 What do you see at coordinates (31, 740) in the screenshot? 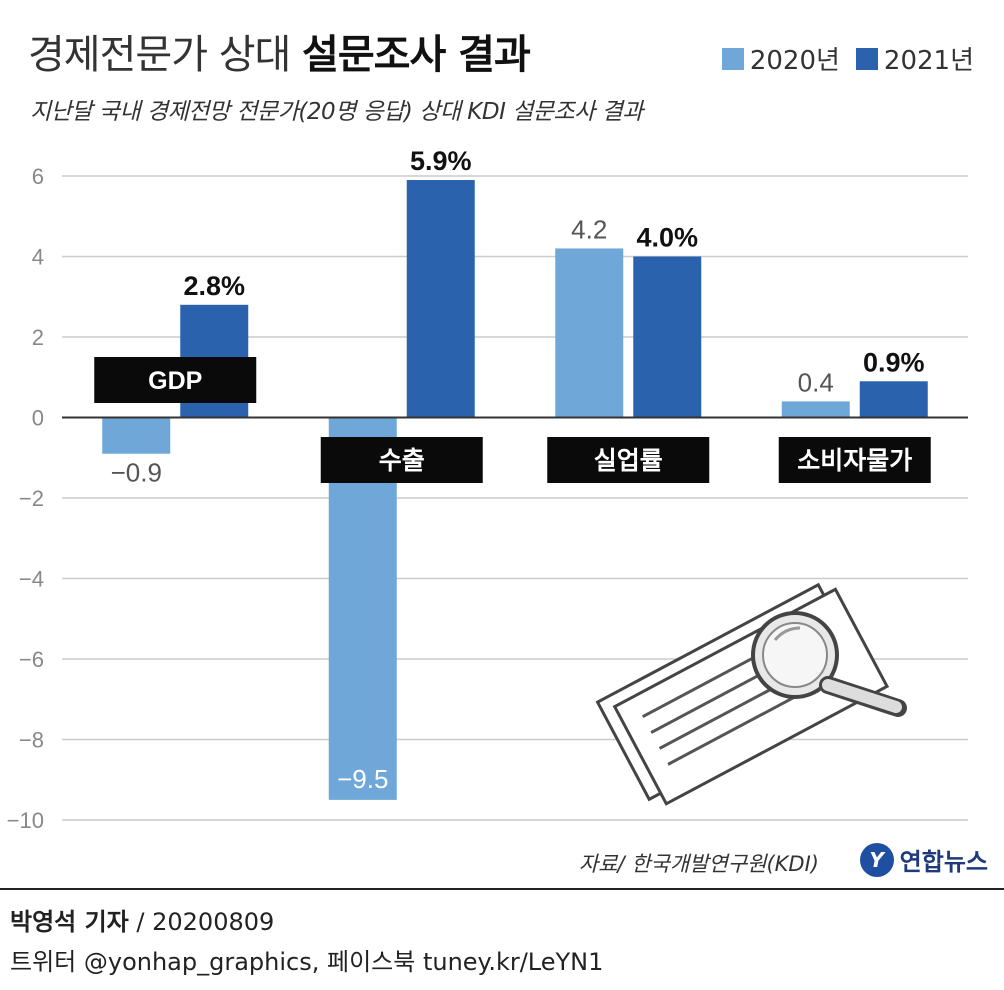
I see `y-tick-label: −8` at bounding box center [31, 740].